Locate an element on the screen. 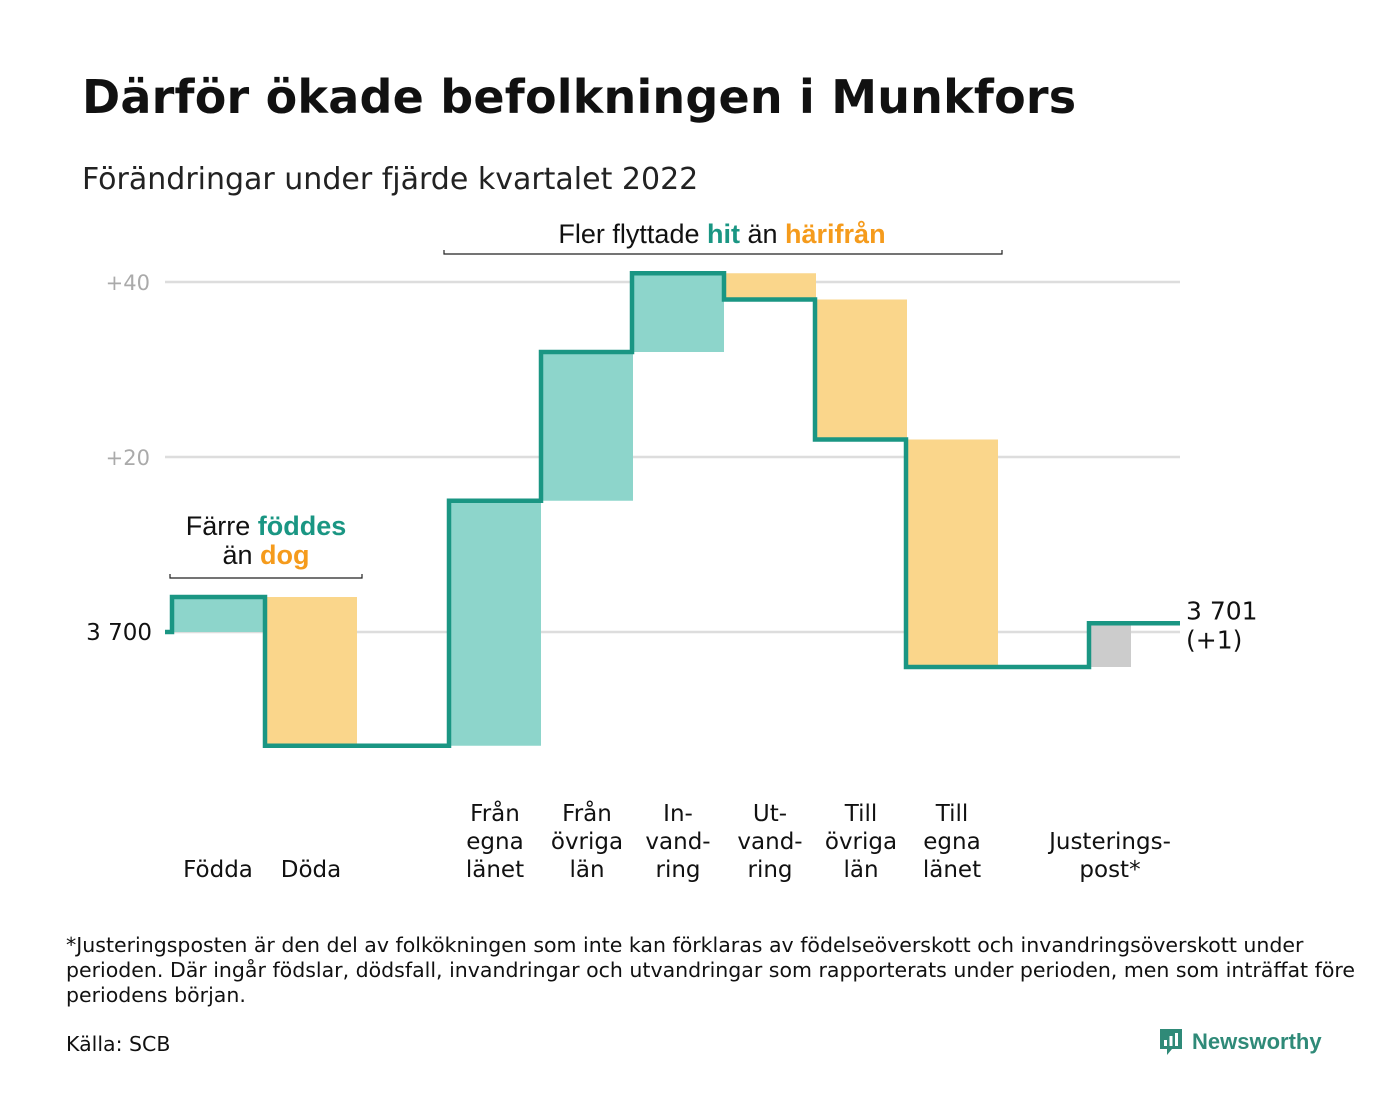  y-tick-label: +40 is located at coordinates (128, 283).